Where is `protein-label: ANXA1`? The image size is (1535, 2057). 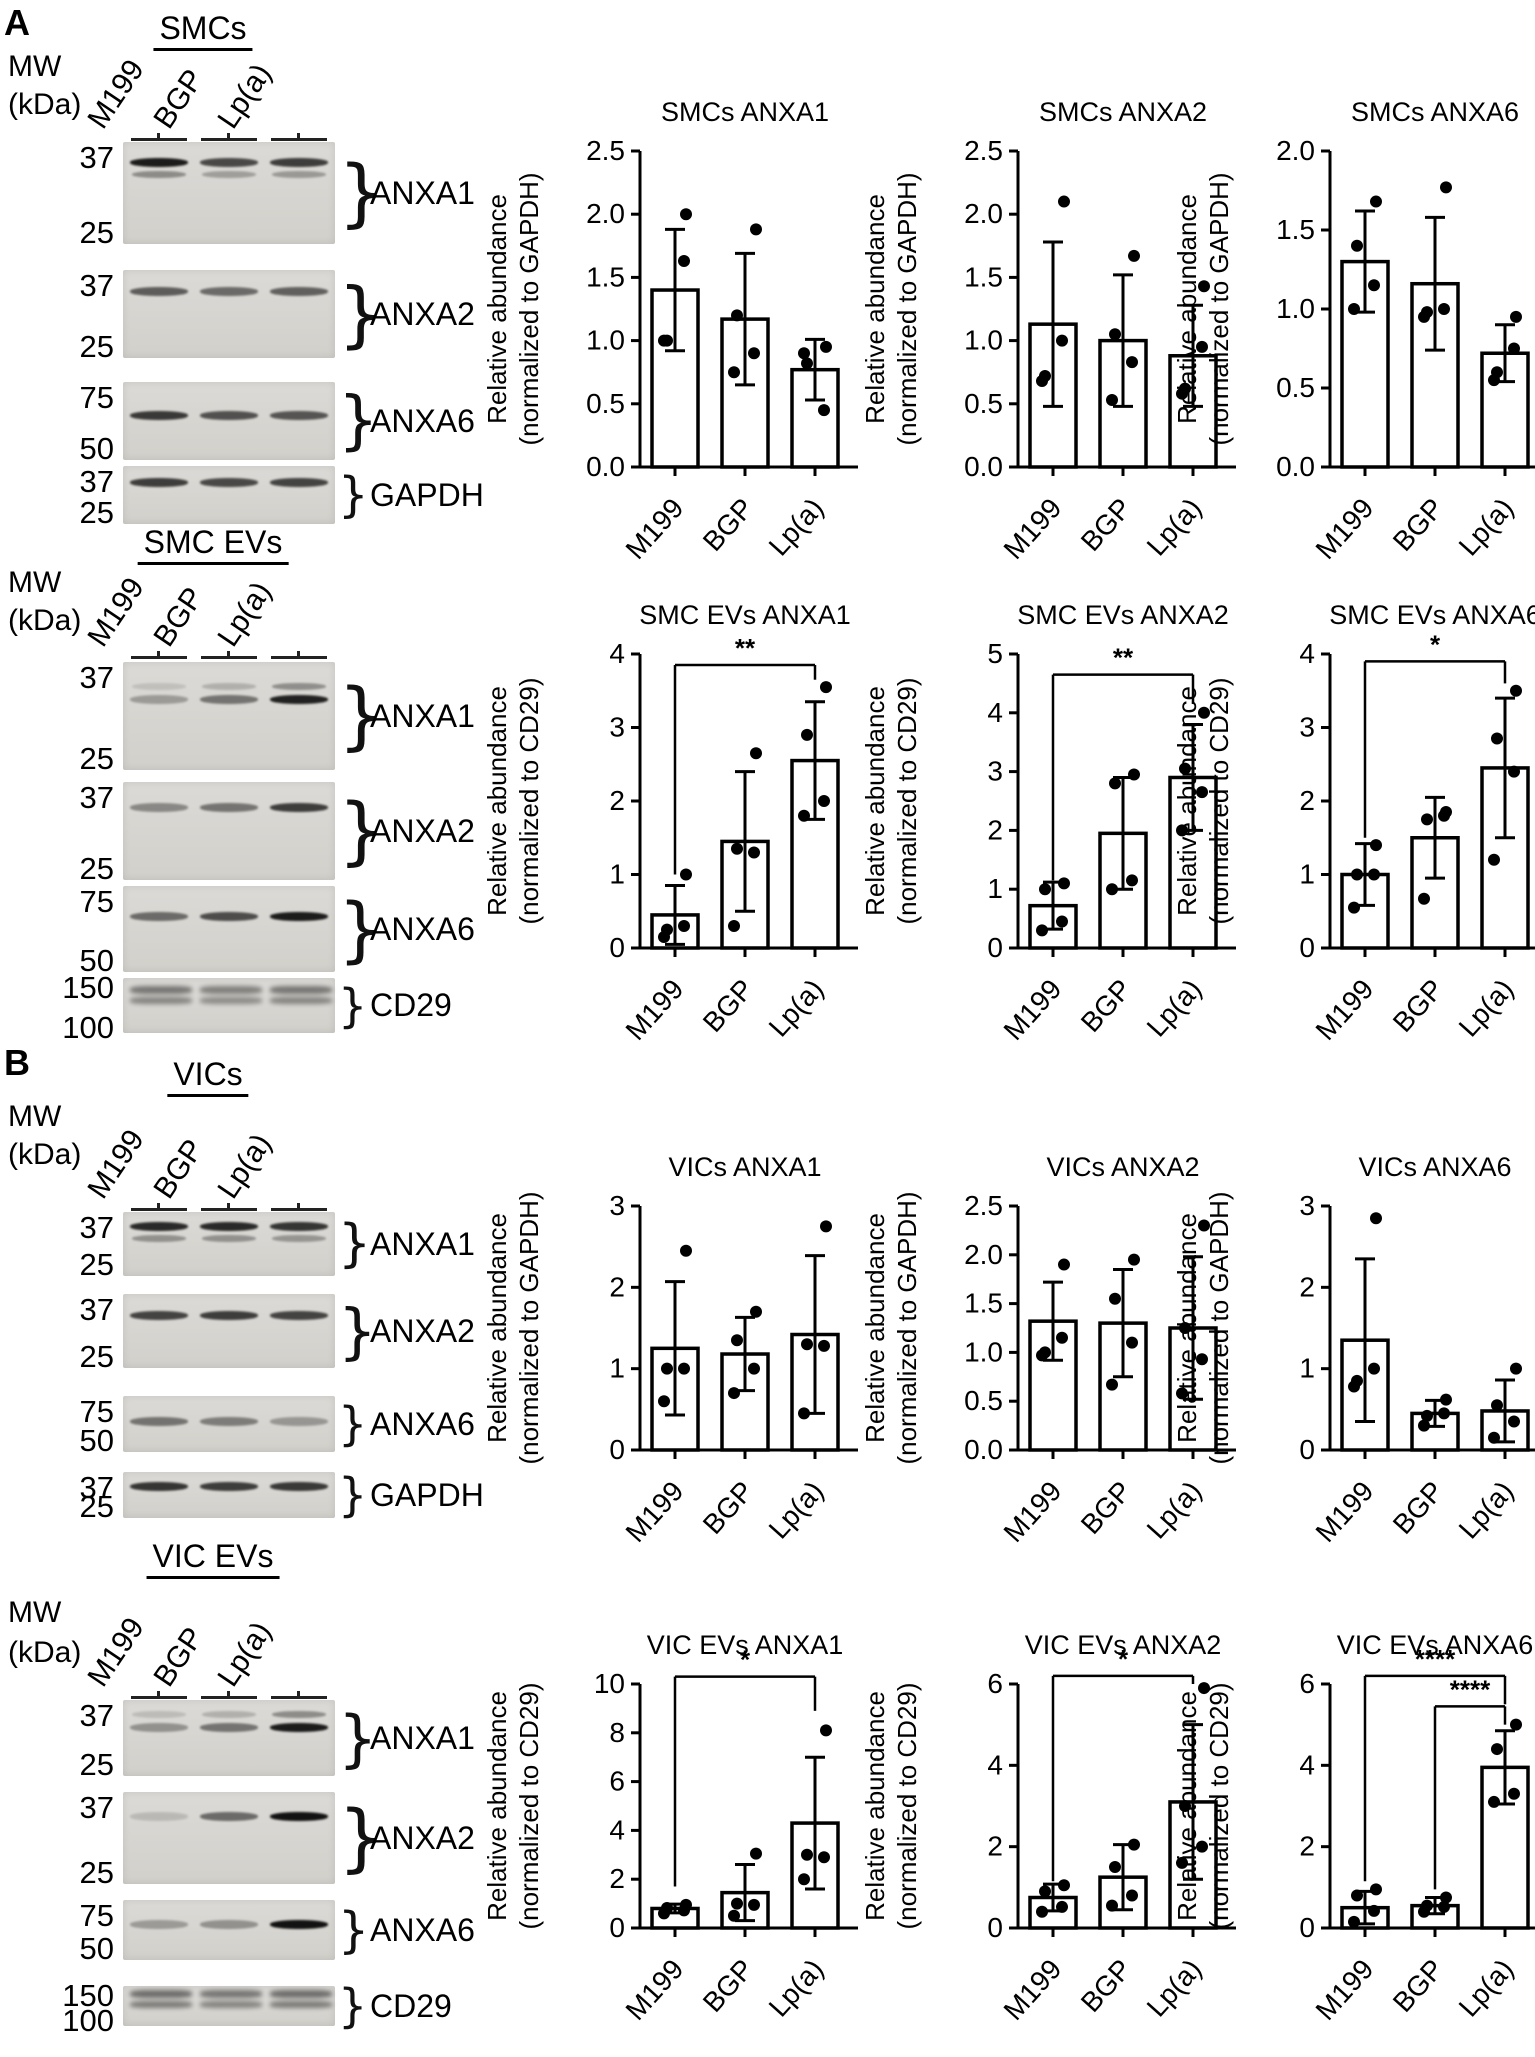 protein-label: ANXA1 is located at coordinates (422, 192).